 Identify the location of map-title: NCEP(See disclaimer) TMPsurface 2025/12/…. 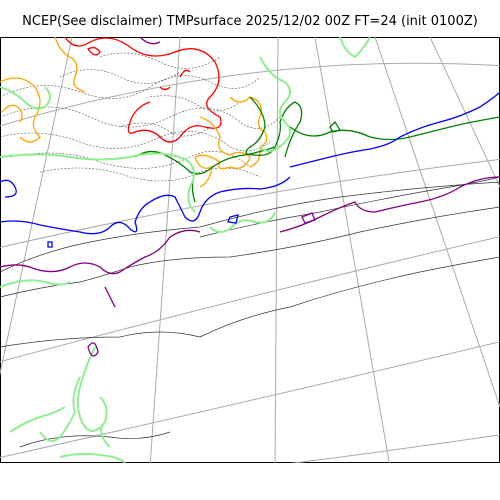
(250, 21).